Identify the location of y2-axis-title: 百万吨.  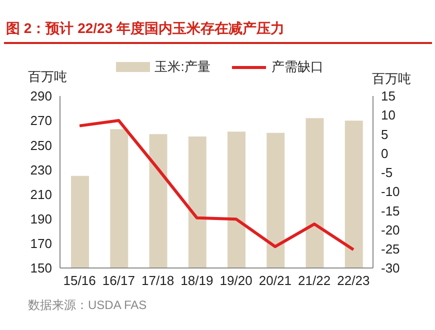
(391, 79).